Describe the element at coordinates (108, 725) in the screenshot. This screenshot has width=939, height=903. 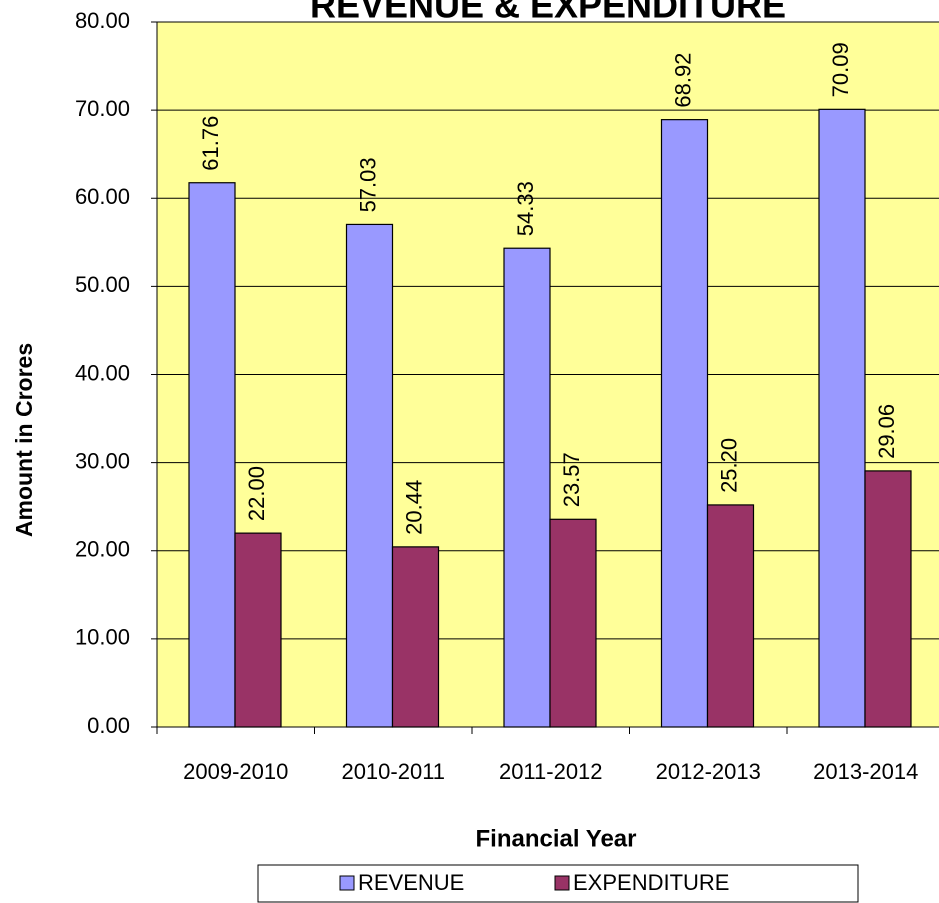
I see `y-tick-label: 0.00` at that location.